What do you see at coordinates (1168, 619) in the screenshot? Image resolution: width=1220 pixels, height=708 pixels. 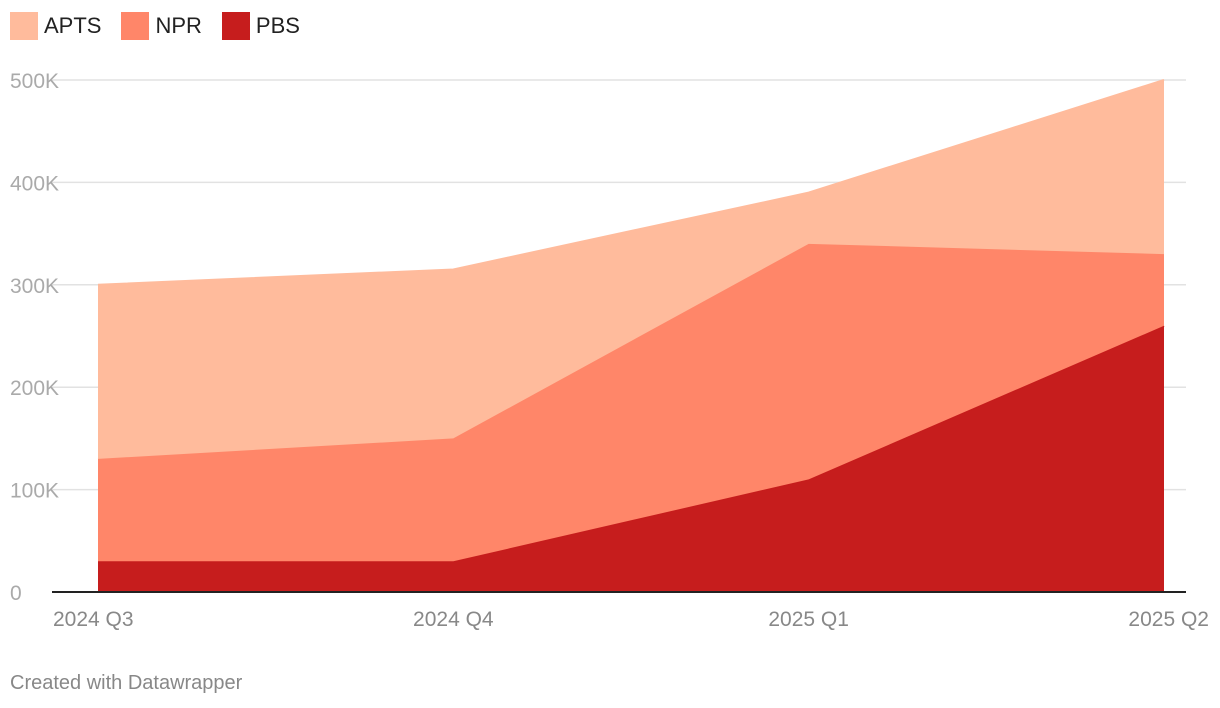 I see `x-tick-label: 2025 Q2` at bounding box center [1168, 619].